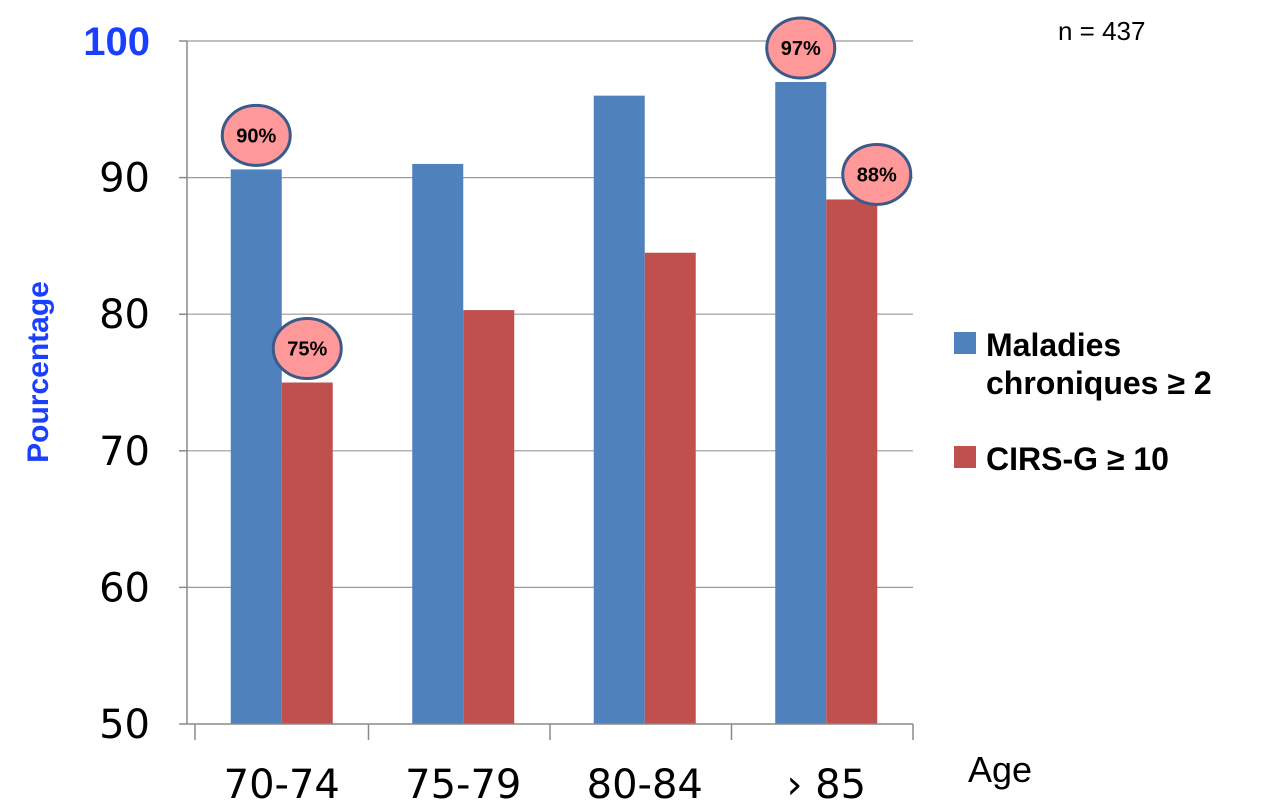 This screenshot has width=1288, height=808. What do you see at coordinates (1101, 31) in the screenshot?
I see `sample-size-note: n = 437` at bounding box center [1101, 31].